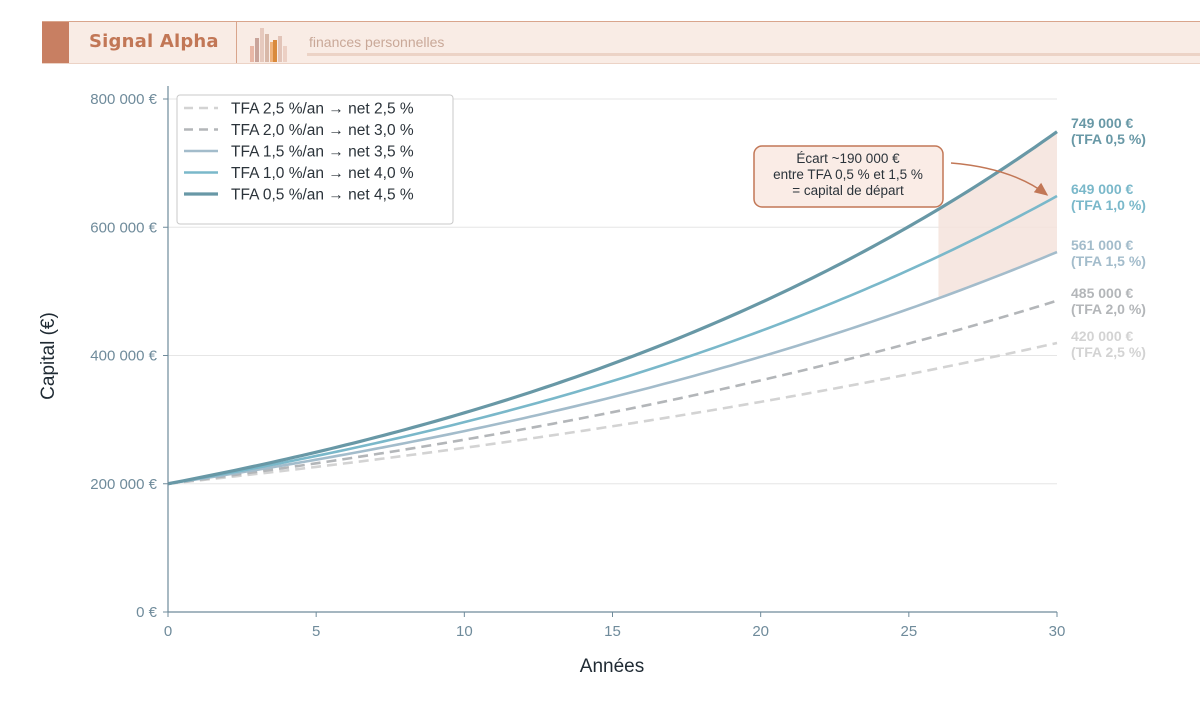 The height and width of the screenshot is (721, 1200). What do you see at coordinates (612, 666) in the screenshot?
I see `x-axis-title: Années` at bounding box center [612, 666].